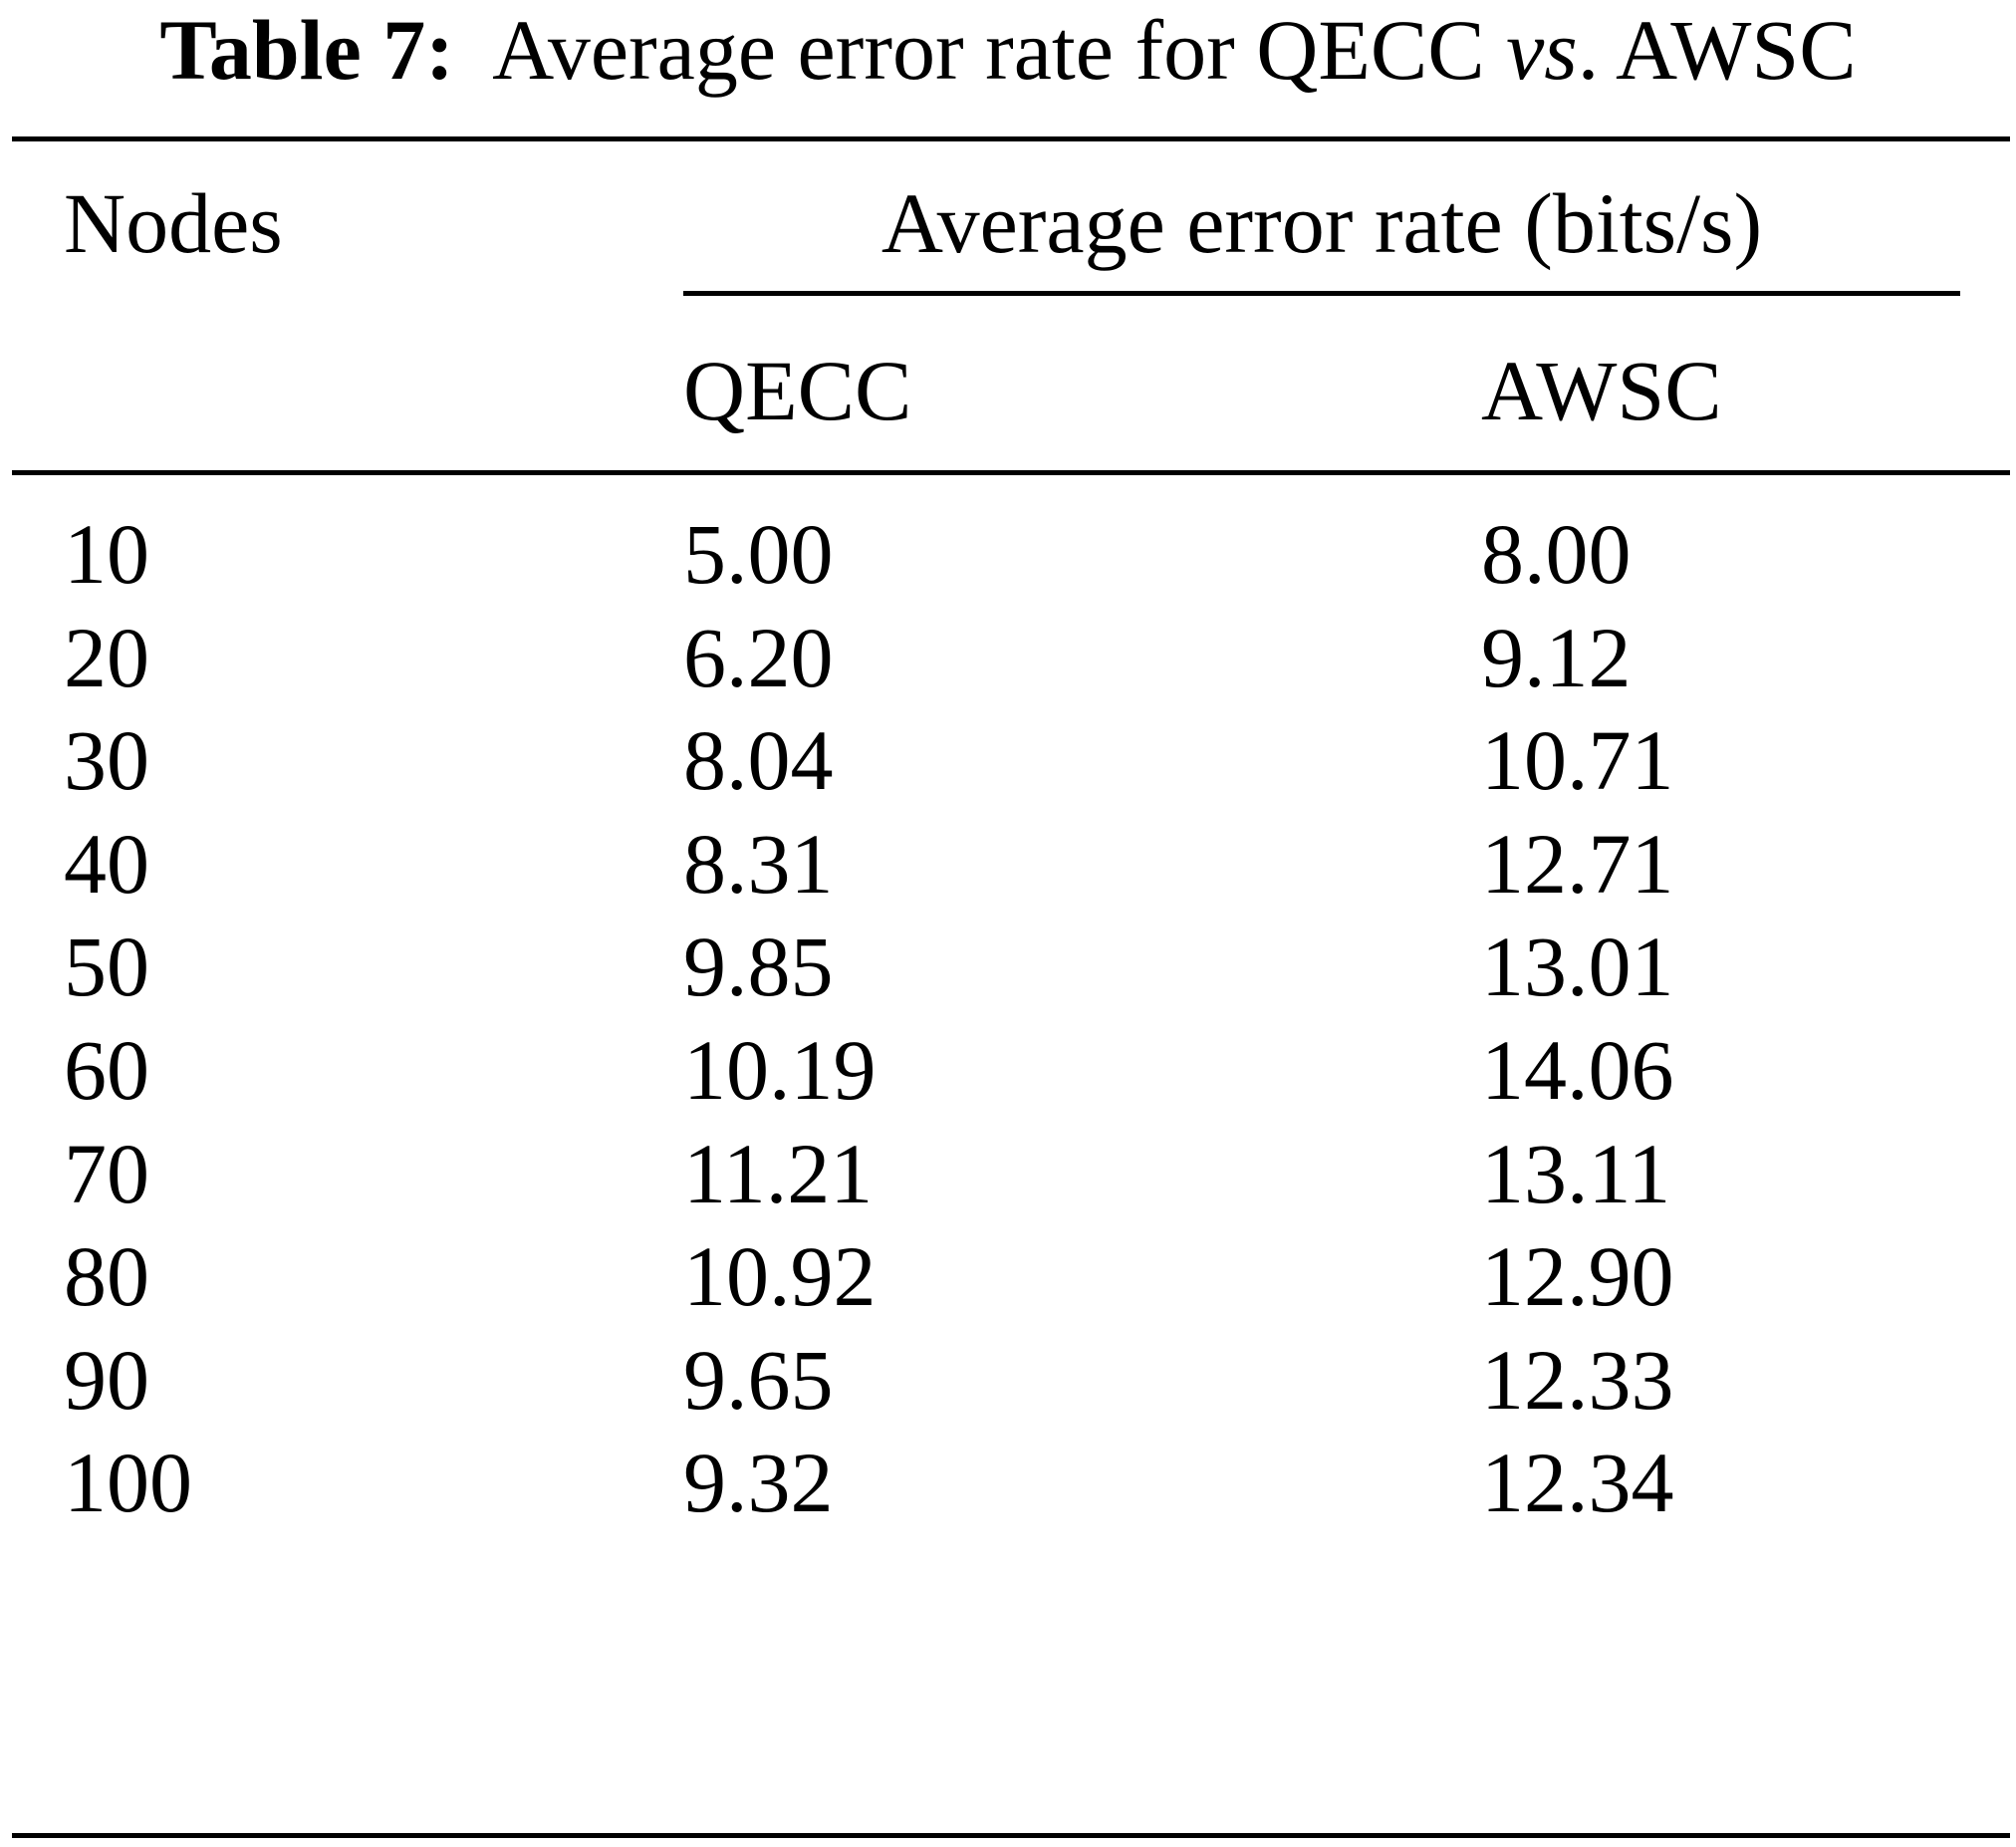  I want to click on cell-qecc: 8.31, so click(758, 864).